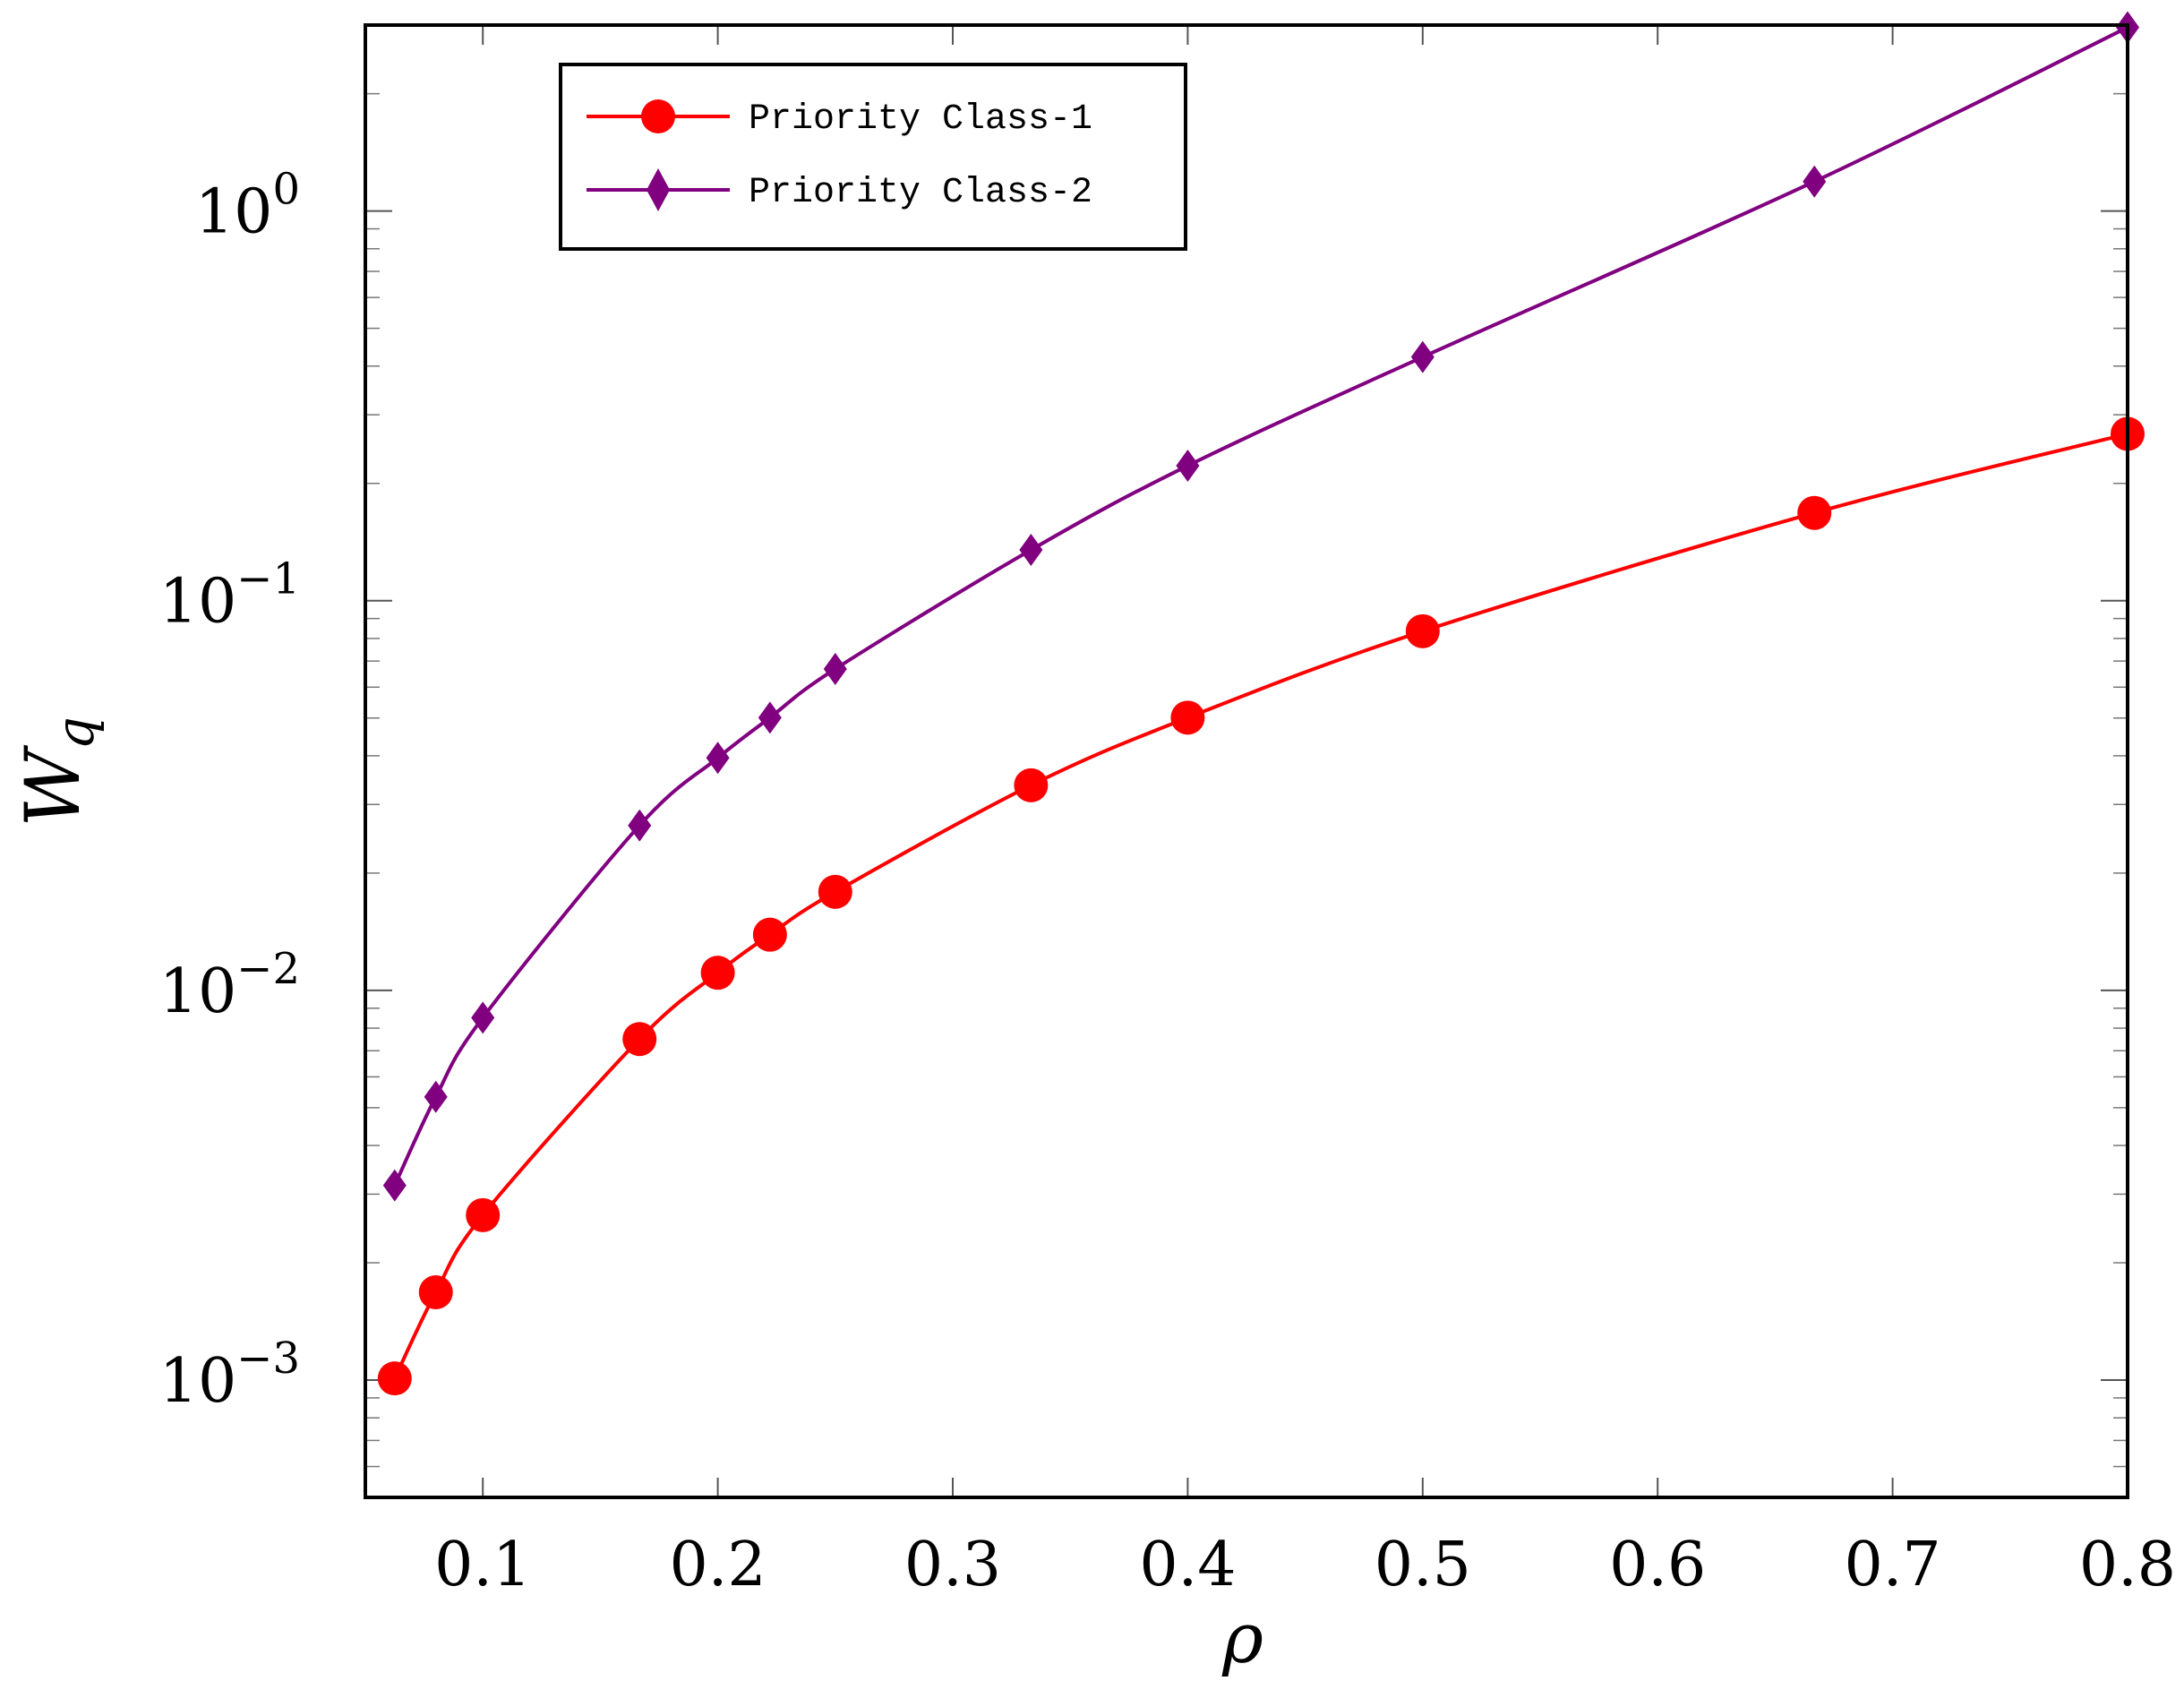 The width and height of the screenshot is (2184, 1698). What do you see at coordinates (482, 1565) in the screenshot?
I see `x-tick-label: 0.1` at bounding box center [482, 1565].